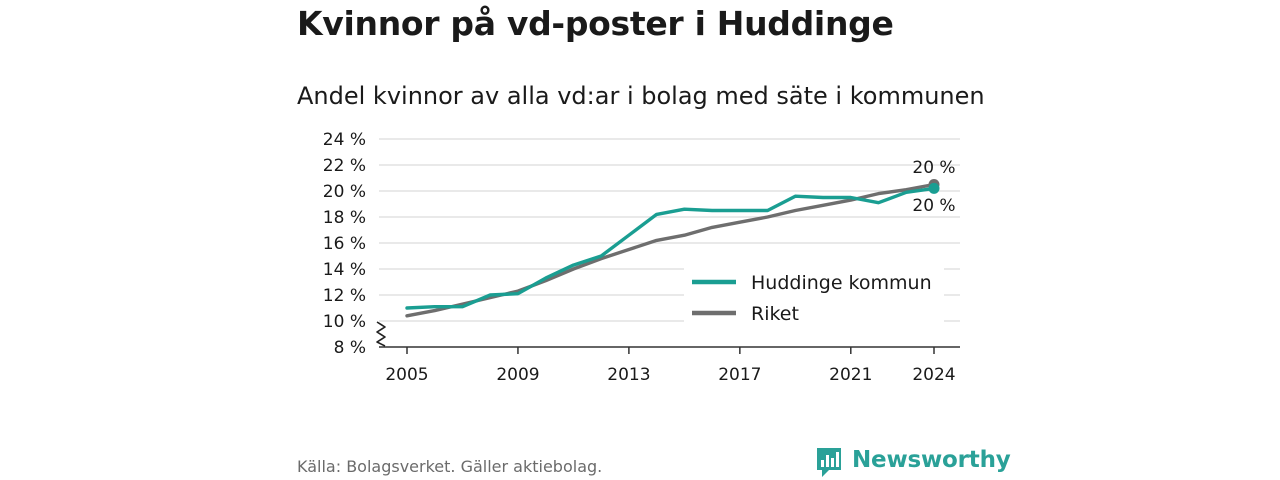 This screenshot has height=480, width=1280. What do you see at coordinates (344, 192) in the screenshot?
I see `y-tick-label: 20 %` at bounding box center [344, 192].